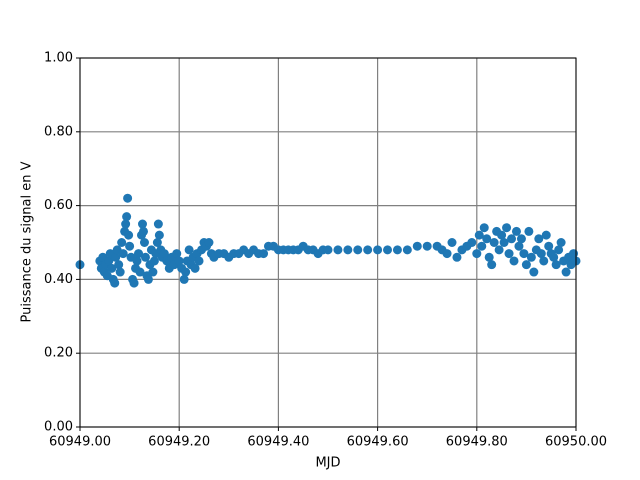 This screenshot has width=640, height=480. I want to click on x-tick-label: 60949.20, so click(179, 442).